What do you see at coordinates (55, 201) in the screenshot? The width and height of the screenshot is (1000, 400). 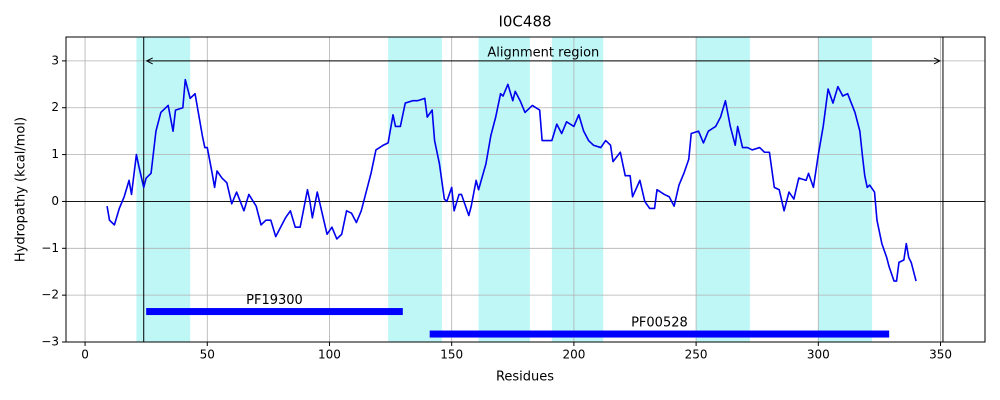 I see `y-tick-label: 0` at bounding box center [55, 201].